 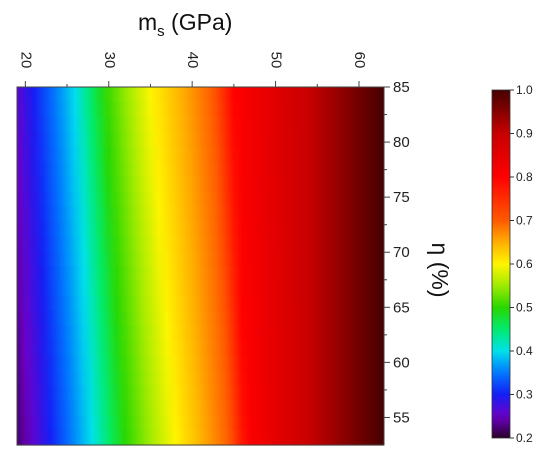 What do you see at coordinates (401, 362) in the screenshot?
I see `y-tick-label: 60` at bounding box center [401, 362].